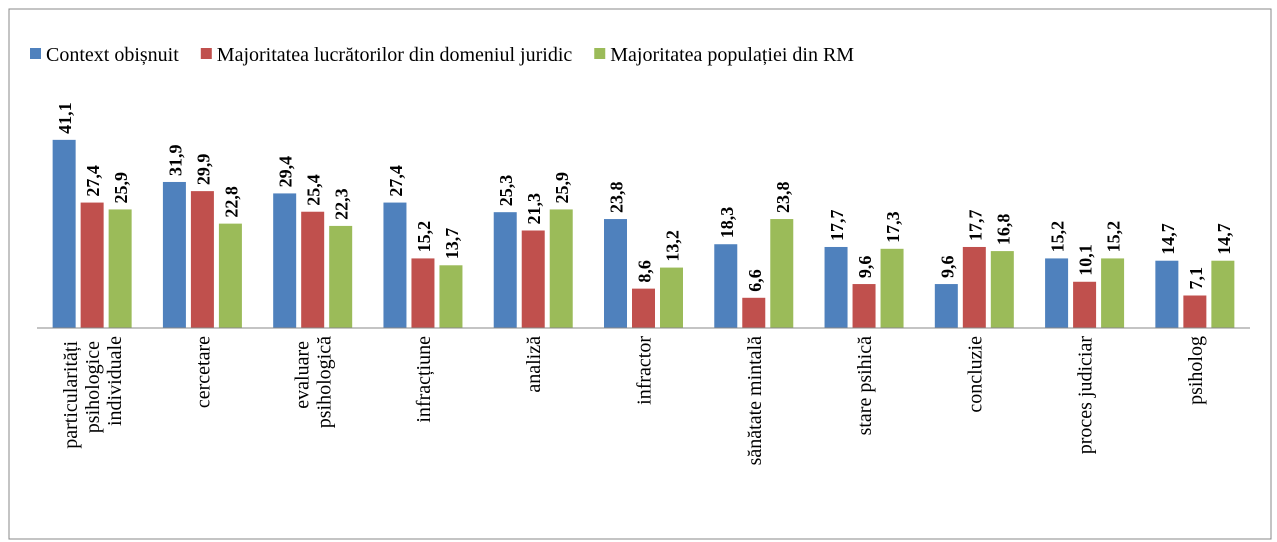 This screenshot has width=1277, height=542. I want to click on data-label: 13,2, so click(673, 246).